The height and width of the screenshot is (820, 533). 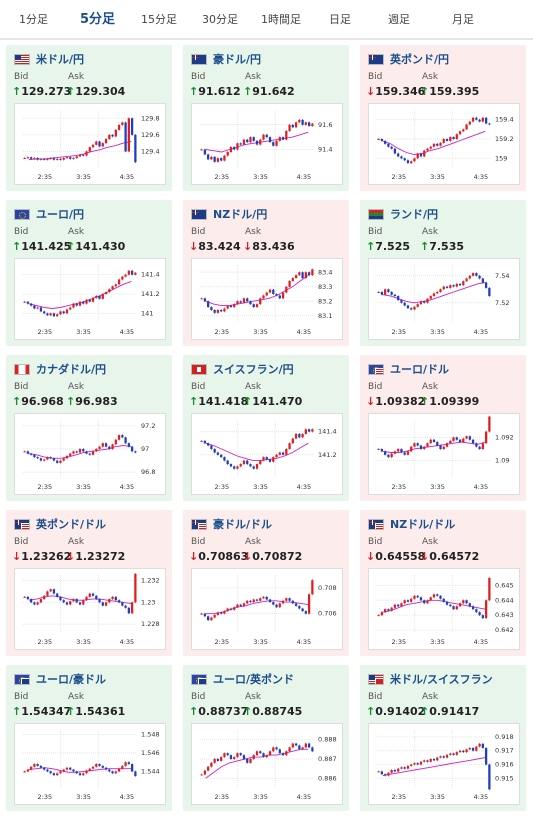 What do you see at coordinates (60, 59) in the screenshot?
I see `pair-name-link: 米ドル/円` at bounding box center [60, 59].